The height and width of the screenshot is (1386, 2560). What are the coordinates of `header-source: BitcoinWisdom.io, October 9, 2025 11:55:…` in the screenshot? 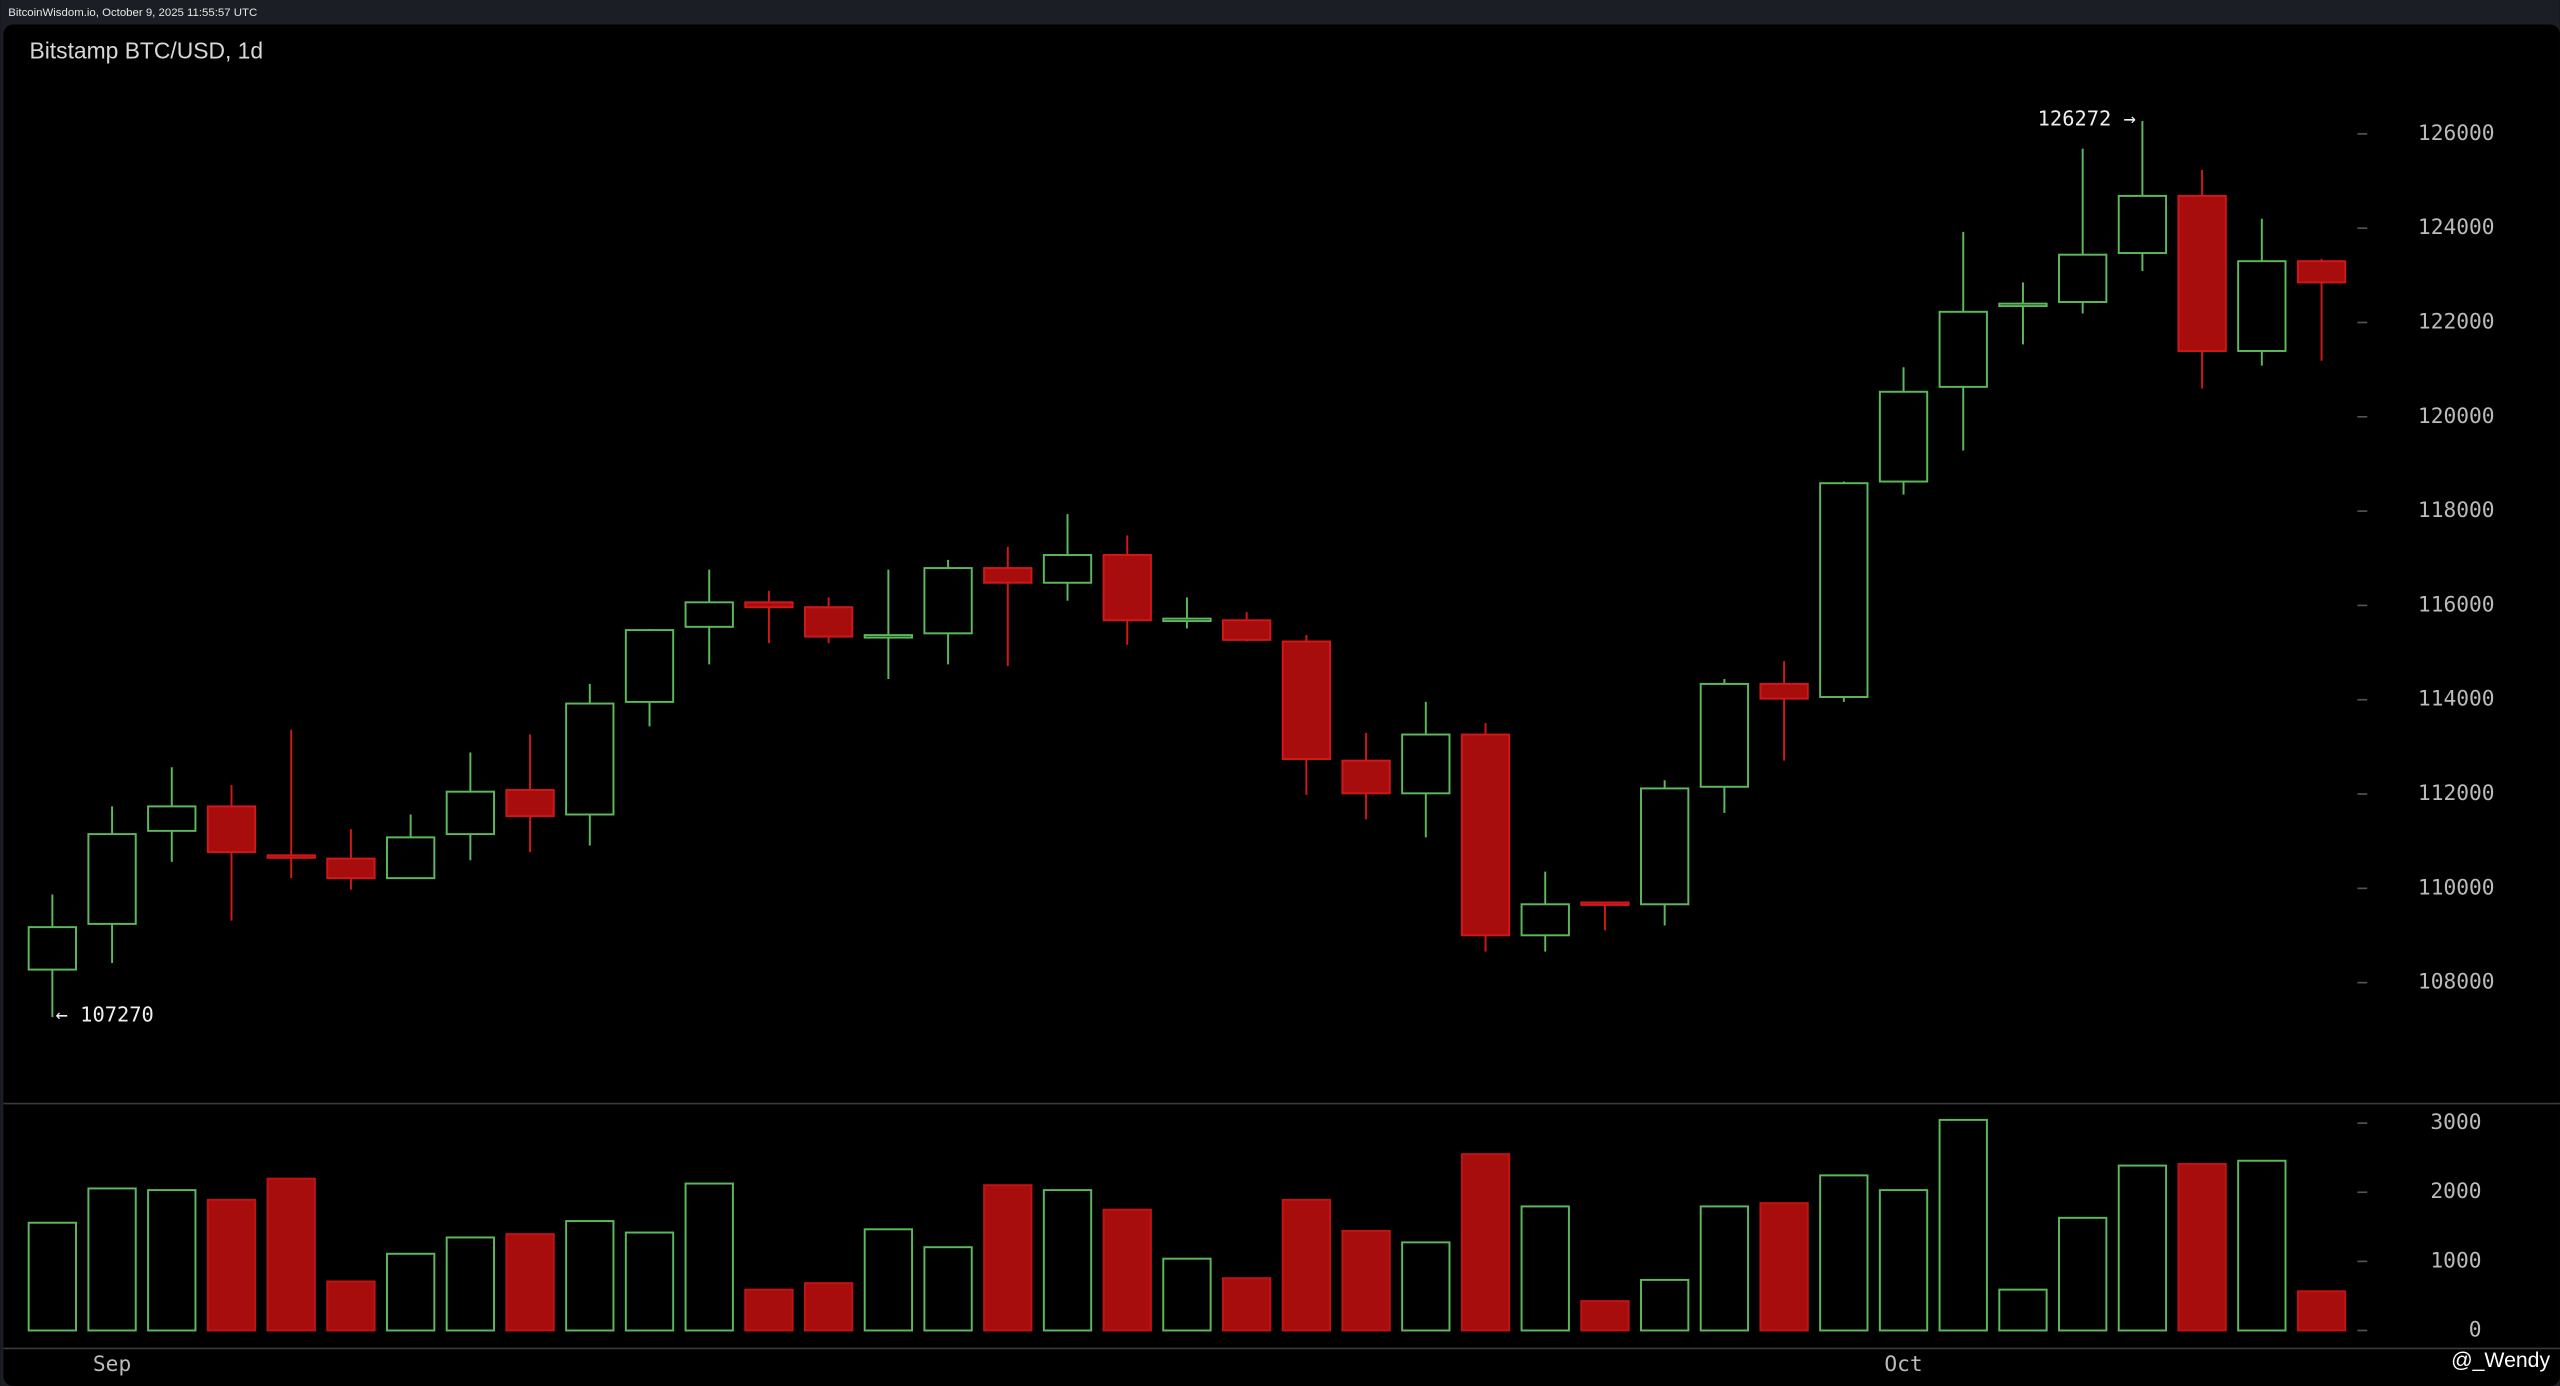 It's located at (132, 13).